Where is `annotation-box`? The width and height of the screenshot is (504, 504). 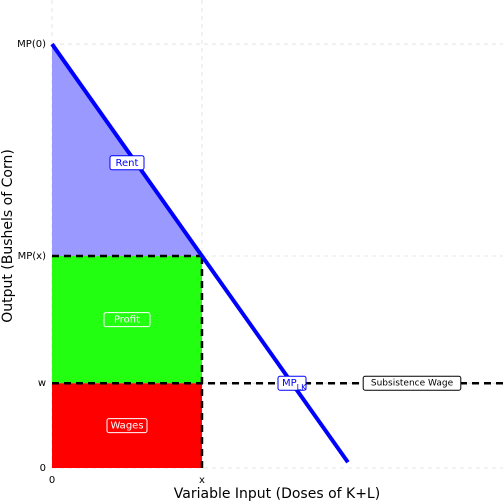
annotation-box is located at coordinates (412, 383).